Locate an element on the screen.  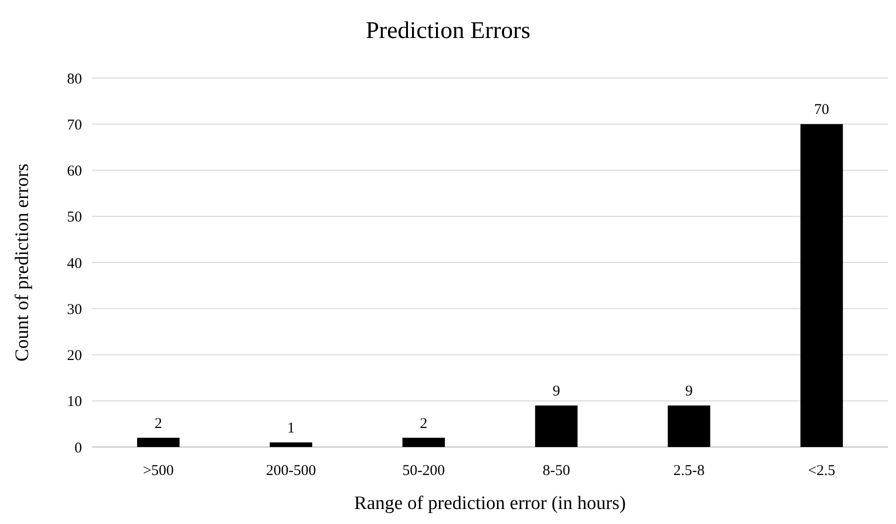
x-axis-title: Range of prediction error (in hours) is located at coordinates (490, 503).